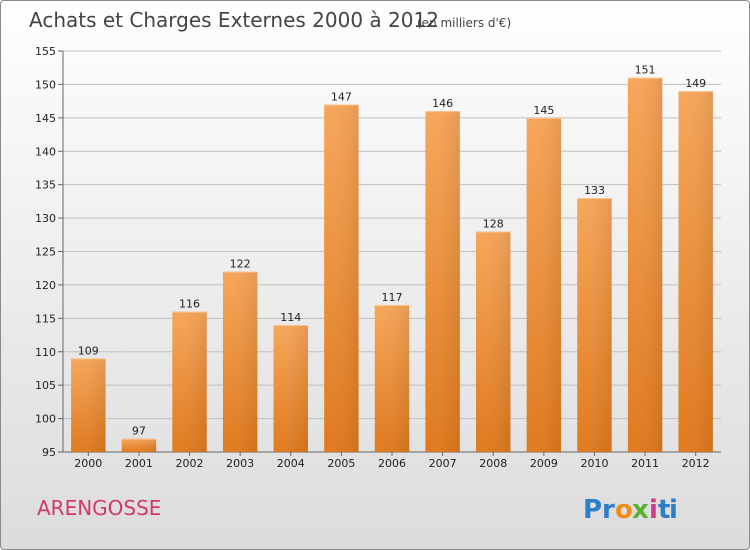 The image size is (750, 550). I want to click on x-tick-label: 2002, so click(190, 463).